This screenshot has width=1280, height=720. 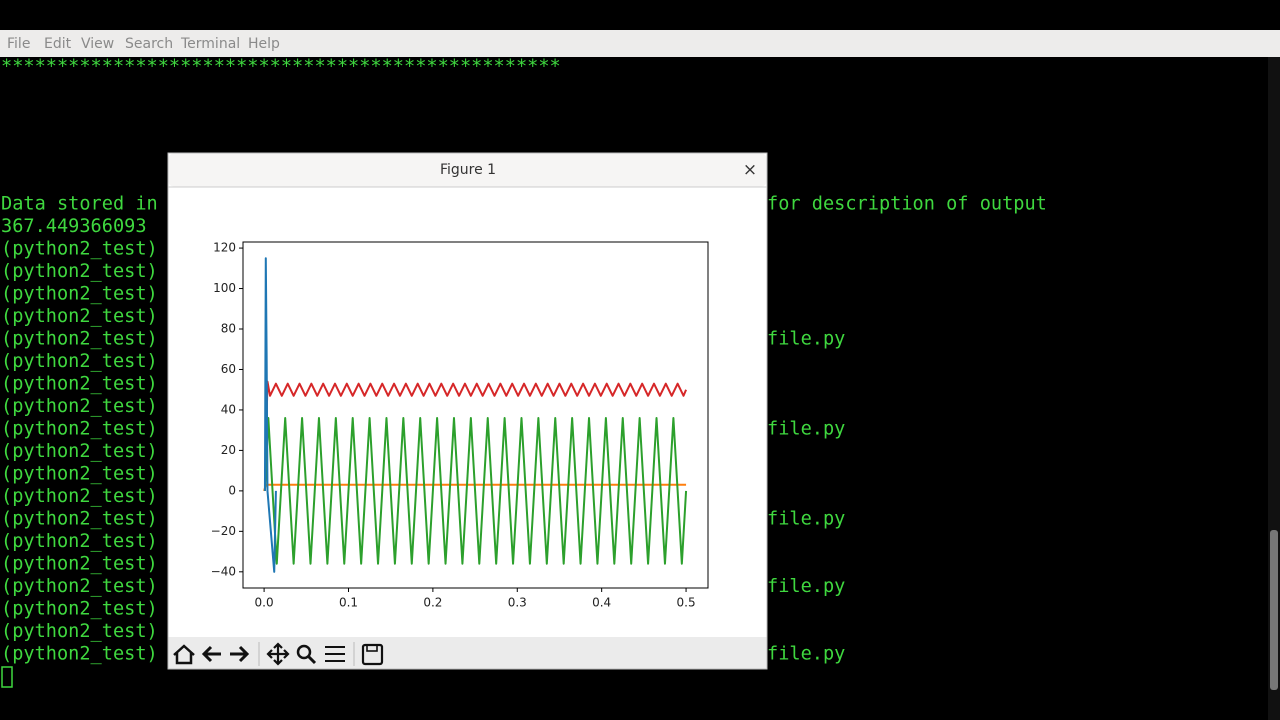 What do you see at coordinates (211, 654) in the screenshot?
I see `back-button` at bounding box center [211, 654].